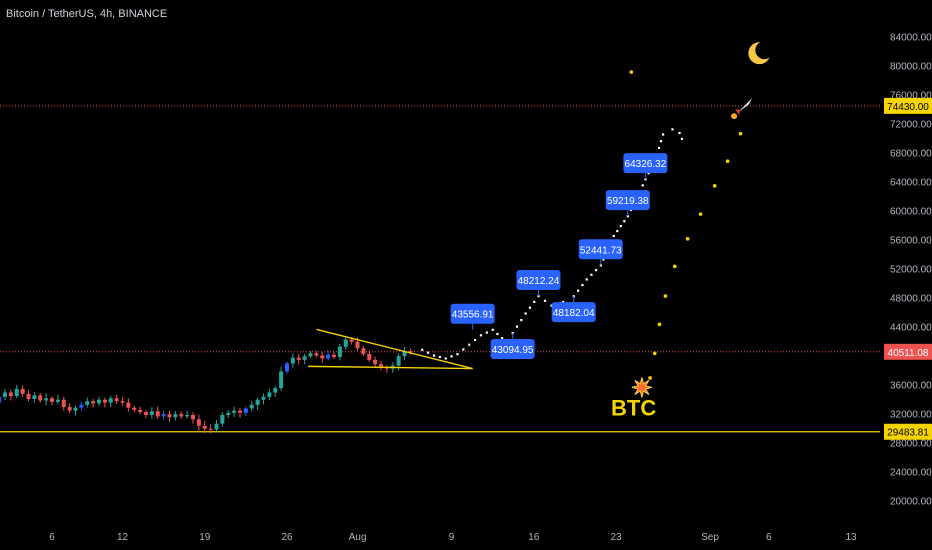 The width and height of the screenshot is (932, 550). I want to click on x-tick-label: Aug, so click(358, 537).